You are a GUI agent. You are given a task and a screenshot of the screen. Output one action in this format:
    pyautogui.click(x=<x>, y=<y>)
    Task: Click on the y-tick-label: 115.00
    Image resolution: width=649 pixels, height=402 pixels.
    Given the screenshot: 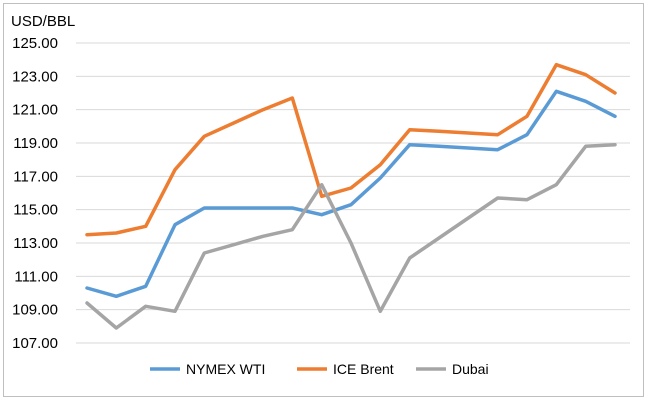 What is the action you would take?
    pyautogui.click(x=35, y=210)
    